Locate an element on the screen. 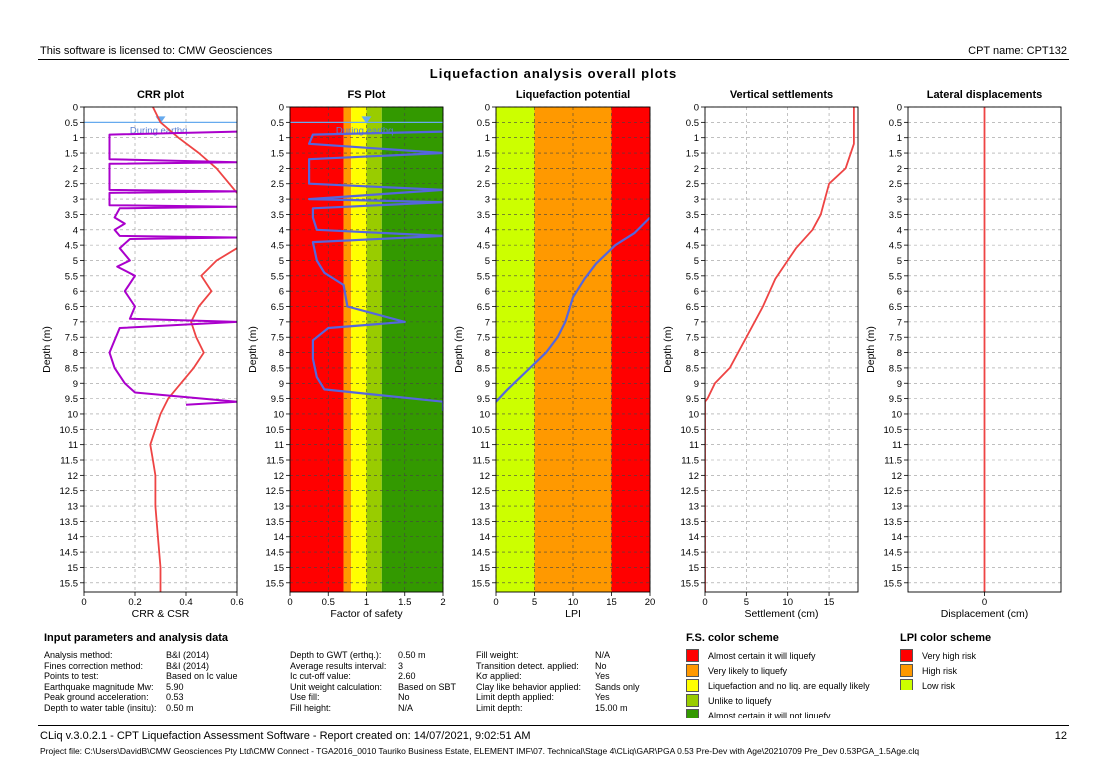  depth-tick-label: 6 is located at coordinates (75, 292).